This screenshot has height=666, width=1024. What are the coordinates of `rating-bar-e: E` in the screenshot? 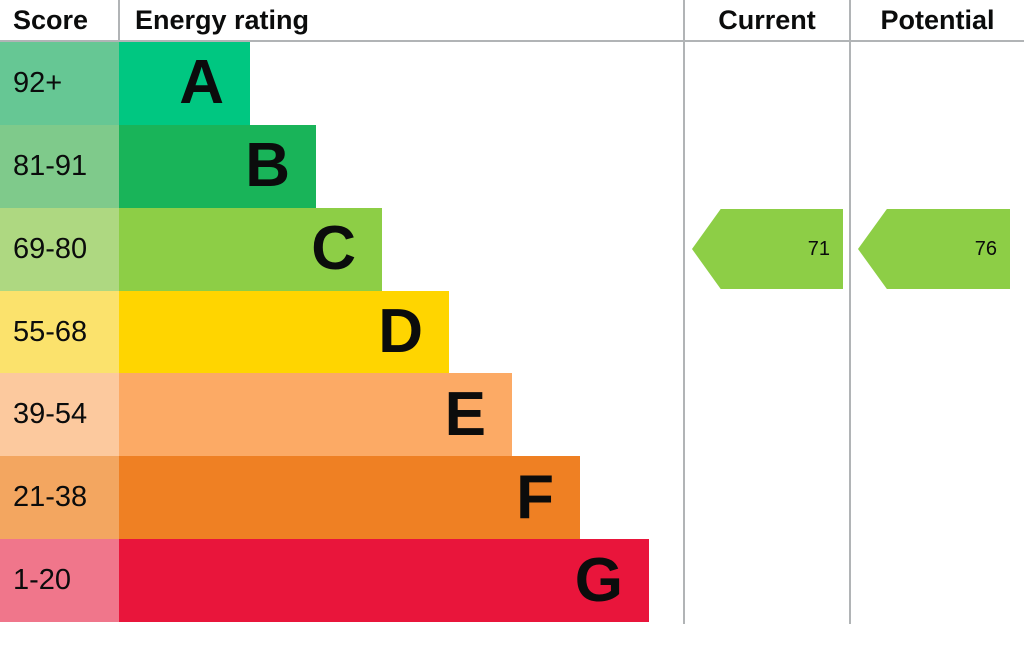 It's located at (315, 415).